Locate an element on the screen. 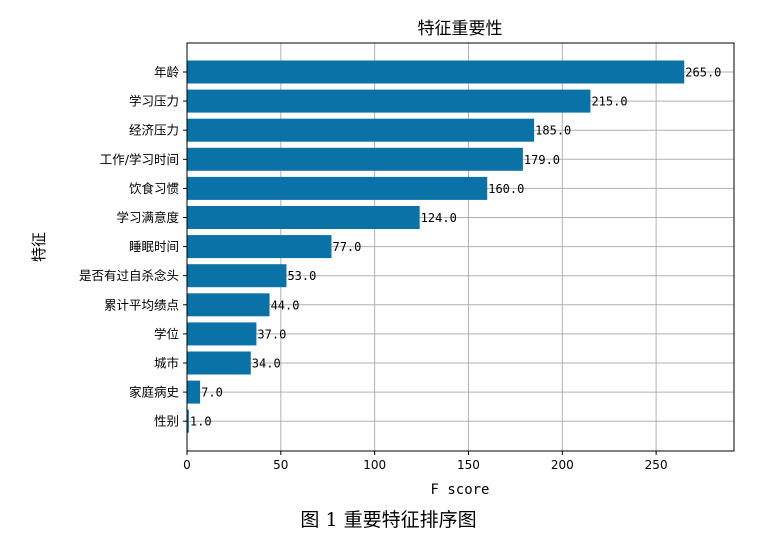 The height and width of the screenshot is (544, 777). bar-value-label: 265.0 is located at coordinates (703, 73).